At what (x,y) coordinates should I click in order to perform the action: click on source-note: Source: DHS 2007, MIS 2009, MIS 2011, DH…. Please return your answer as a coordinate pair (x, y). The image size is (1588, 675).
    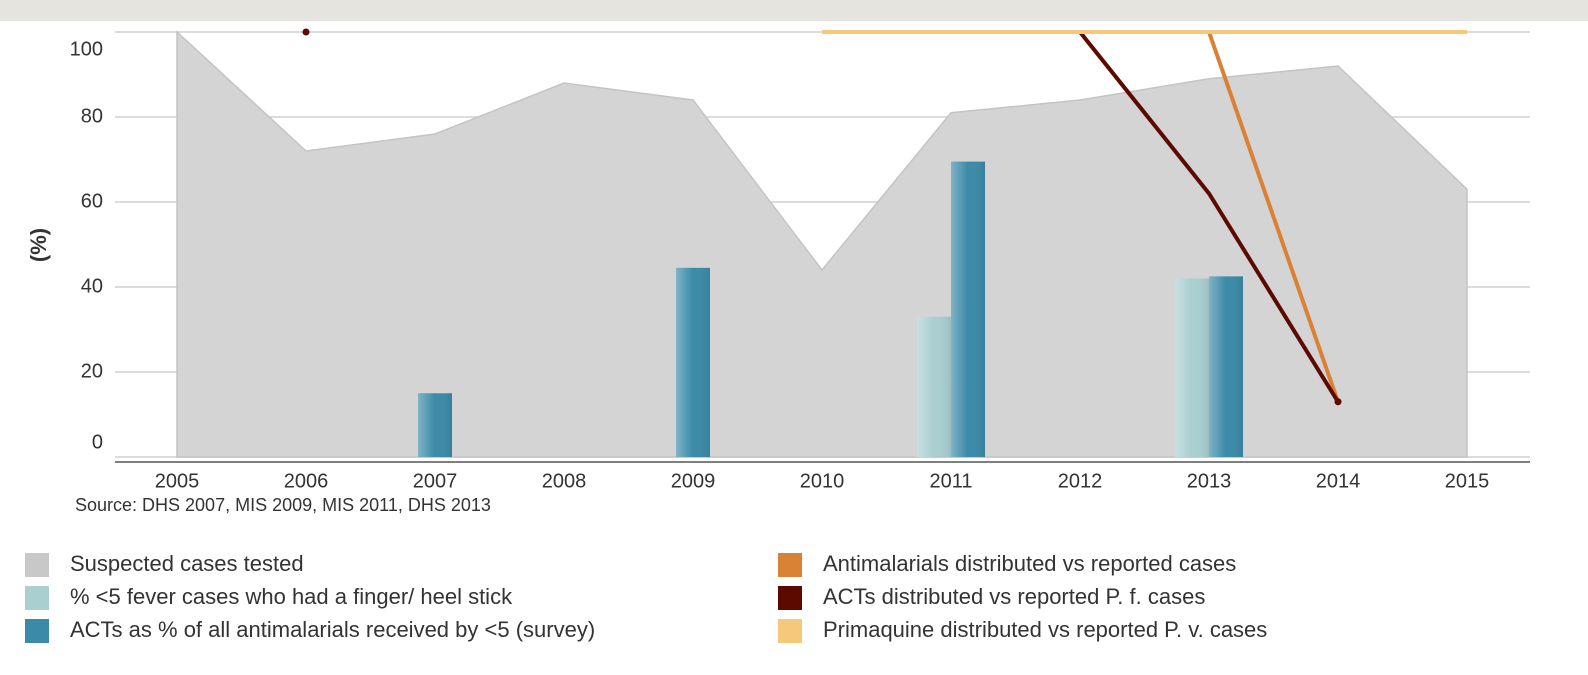
    Looking at the image, I should click on (283, 505).